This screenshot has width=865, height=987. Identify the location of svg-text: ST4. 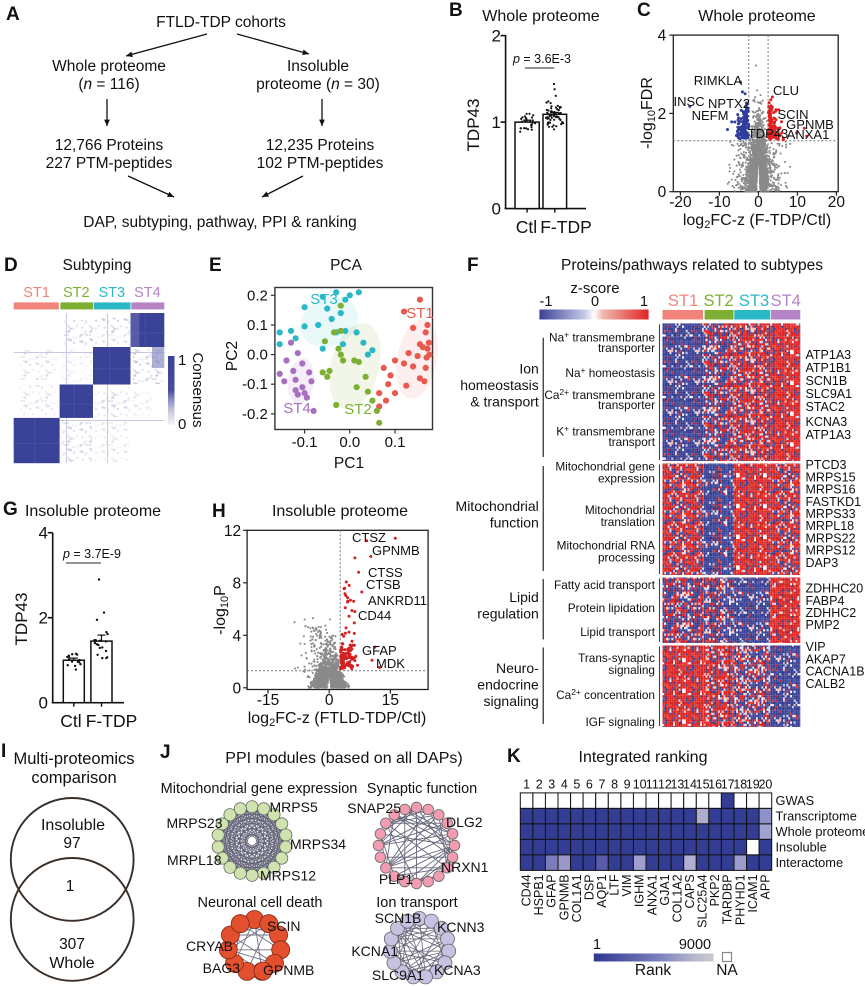
(147, 293).